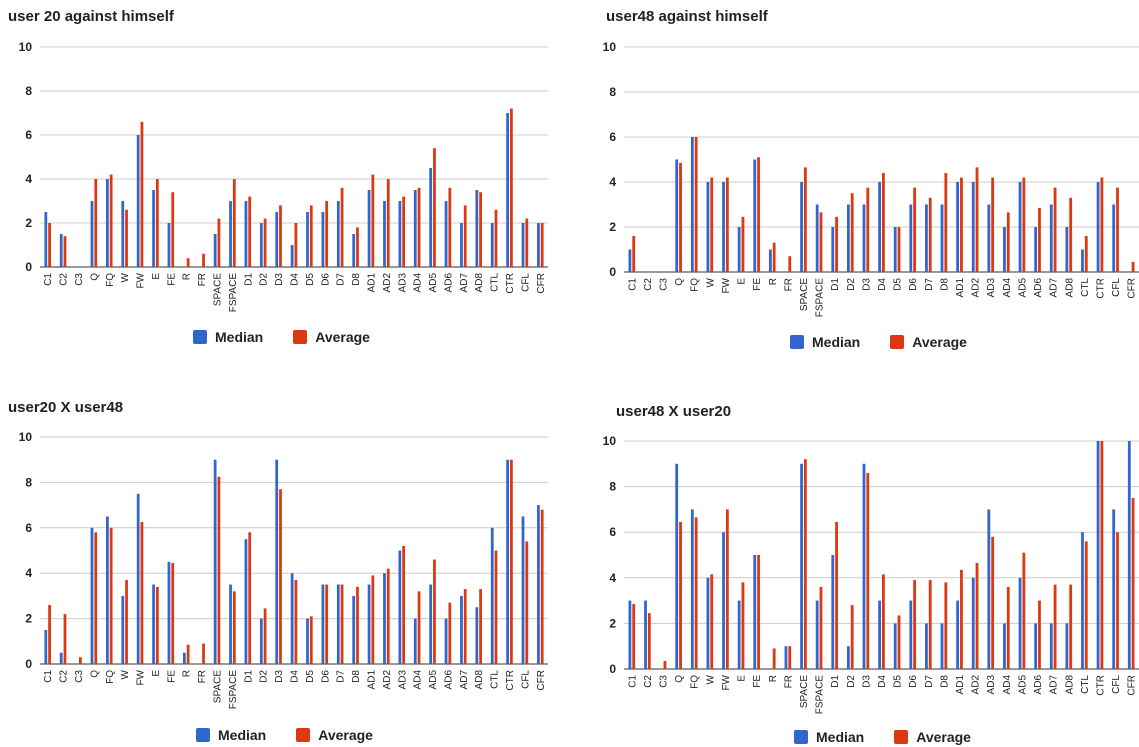 The width and height of the screenshot is (1139, 747). What do you see at coordinates (187, 673) in the screenshot?
I see `x-tick-label: R` at bounding box center [187, 673].